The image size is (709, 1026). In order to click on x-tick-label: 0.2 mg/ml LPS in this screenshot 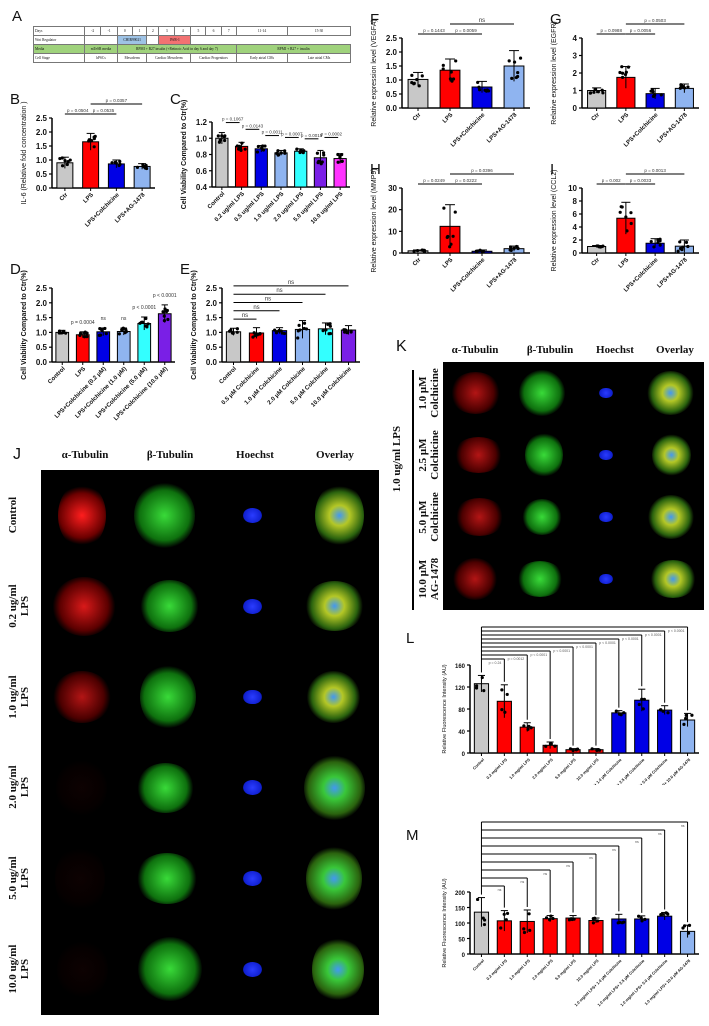, I will do `click(496, 969)`.